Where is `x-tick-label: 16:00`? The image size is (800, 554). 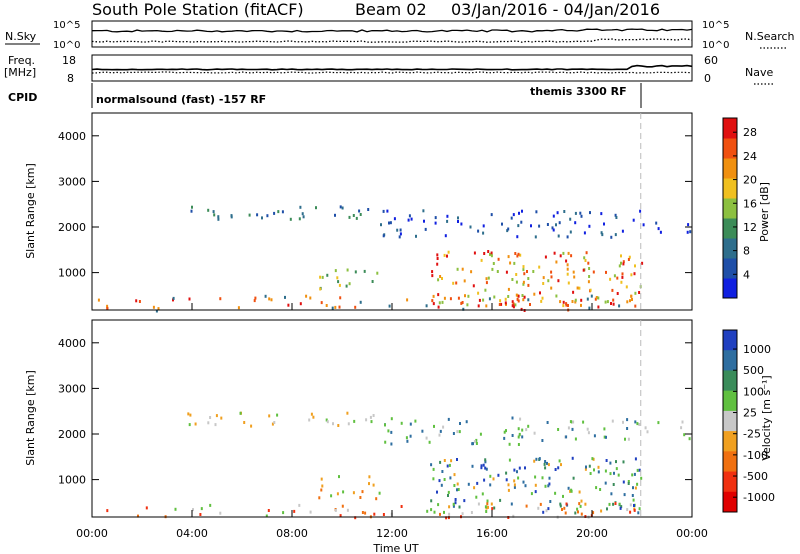
x-tick-label: 16:00 is located at coordinates (492, 533).